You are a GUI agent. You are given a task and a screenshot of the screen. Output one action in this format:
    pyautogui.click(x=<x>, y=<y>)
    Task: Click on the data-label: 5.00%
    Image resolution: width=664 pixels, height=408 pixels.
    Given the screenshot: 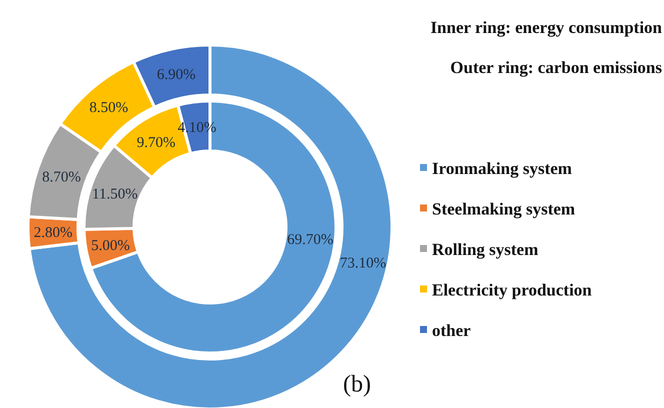 What is the action you would take?
    pyautogui.click(x=110, y=246)
    